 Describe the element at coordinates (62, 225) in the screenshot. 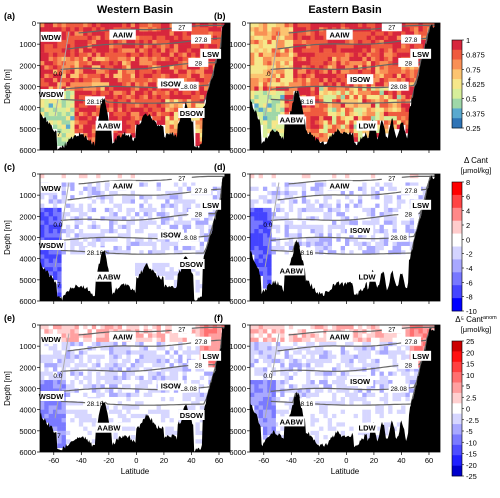

I see `isoline` at that location.